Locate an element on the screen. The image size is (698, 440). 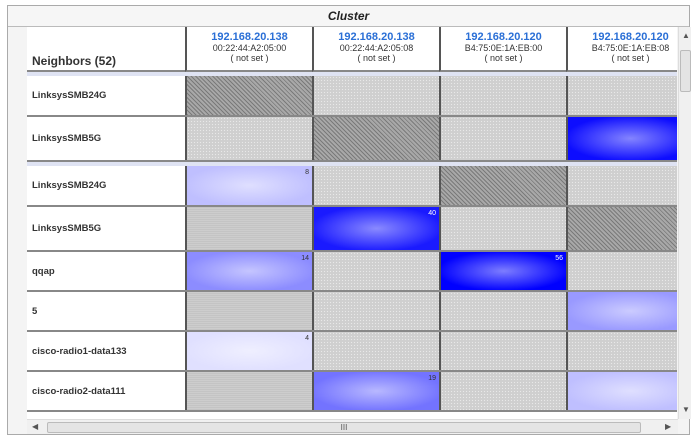
column-mac: B4:75:0E:1A:EB:00 is located at coordinates (503, 48).